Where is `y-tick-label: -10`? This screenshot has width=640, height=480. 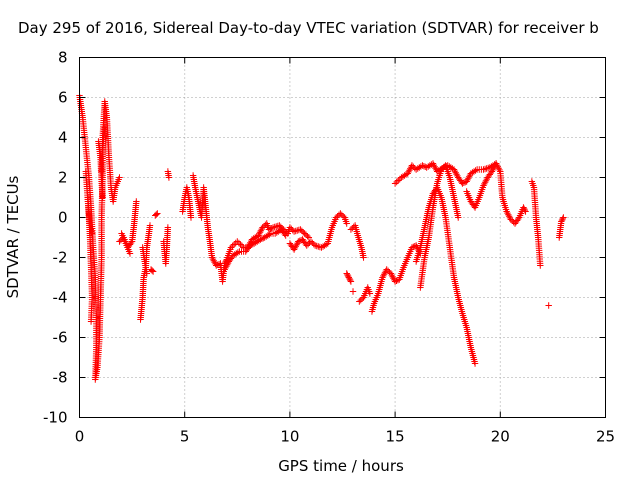
y-tick-label: -10 is located at coordinates (55, 418).